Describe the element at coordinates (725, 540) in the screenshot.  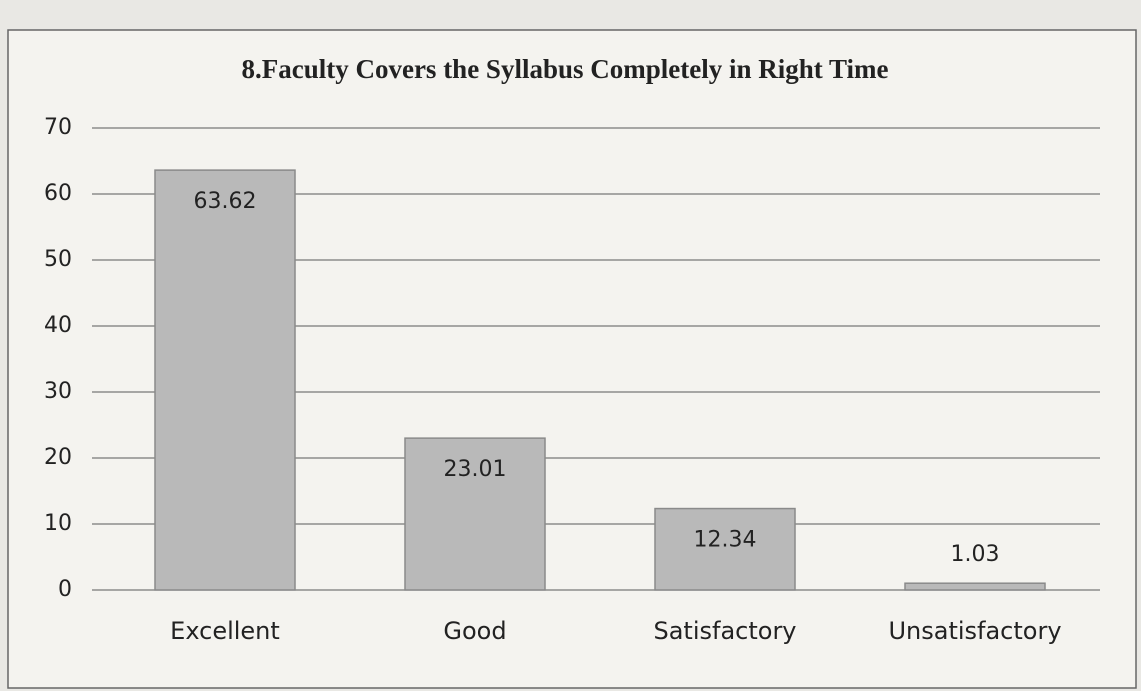
I see `data-label: 12.34` at that location.